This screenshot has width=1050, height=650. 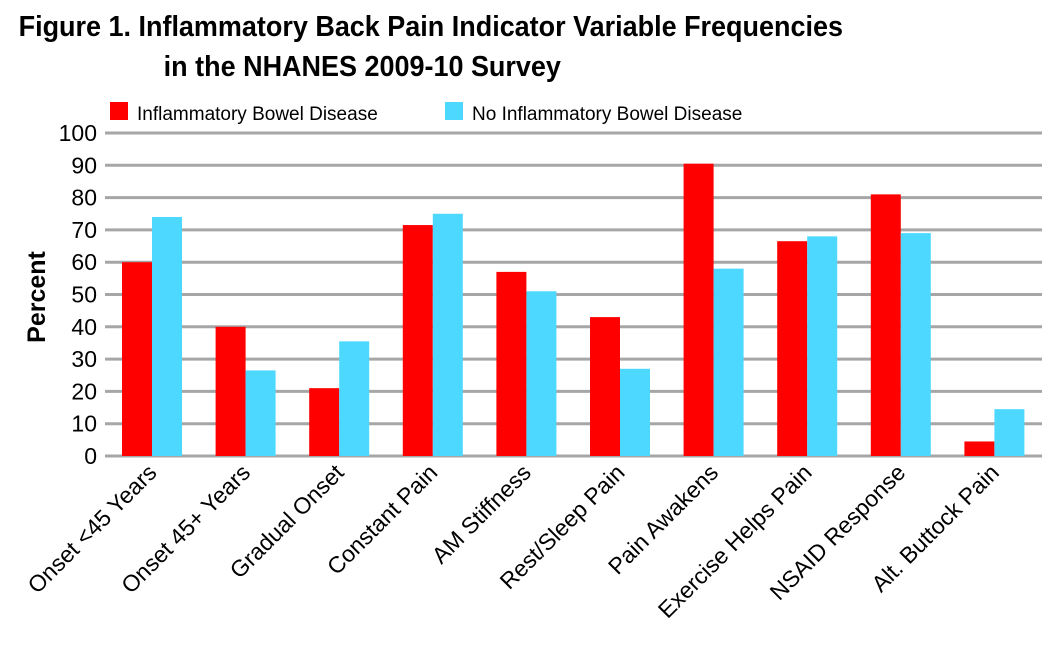 What do you see at coordinates (84, 295) in the screenshot?
I see `y-tick-label: 50` at bounding box center [84, 295].